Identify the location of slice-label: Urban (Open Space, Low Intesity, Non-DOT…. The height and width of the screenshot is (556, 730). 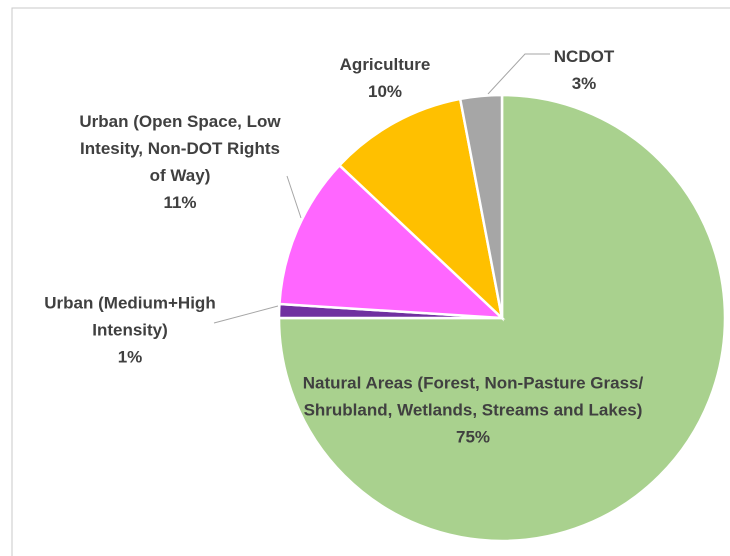
(180, 162).